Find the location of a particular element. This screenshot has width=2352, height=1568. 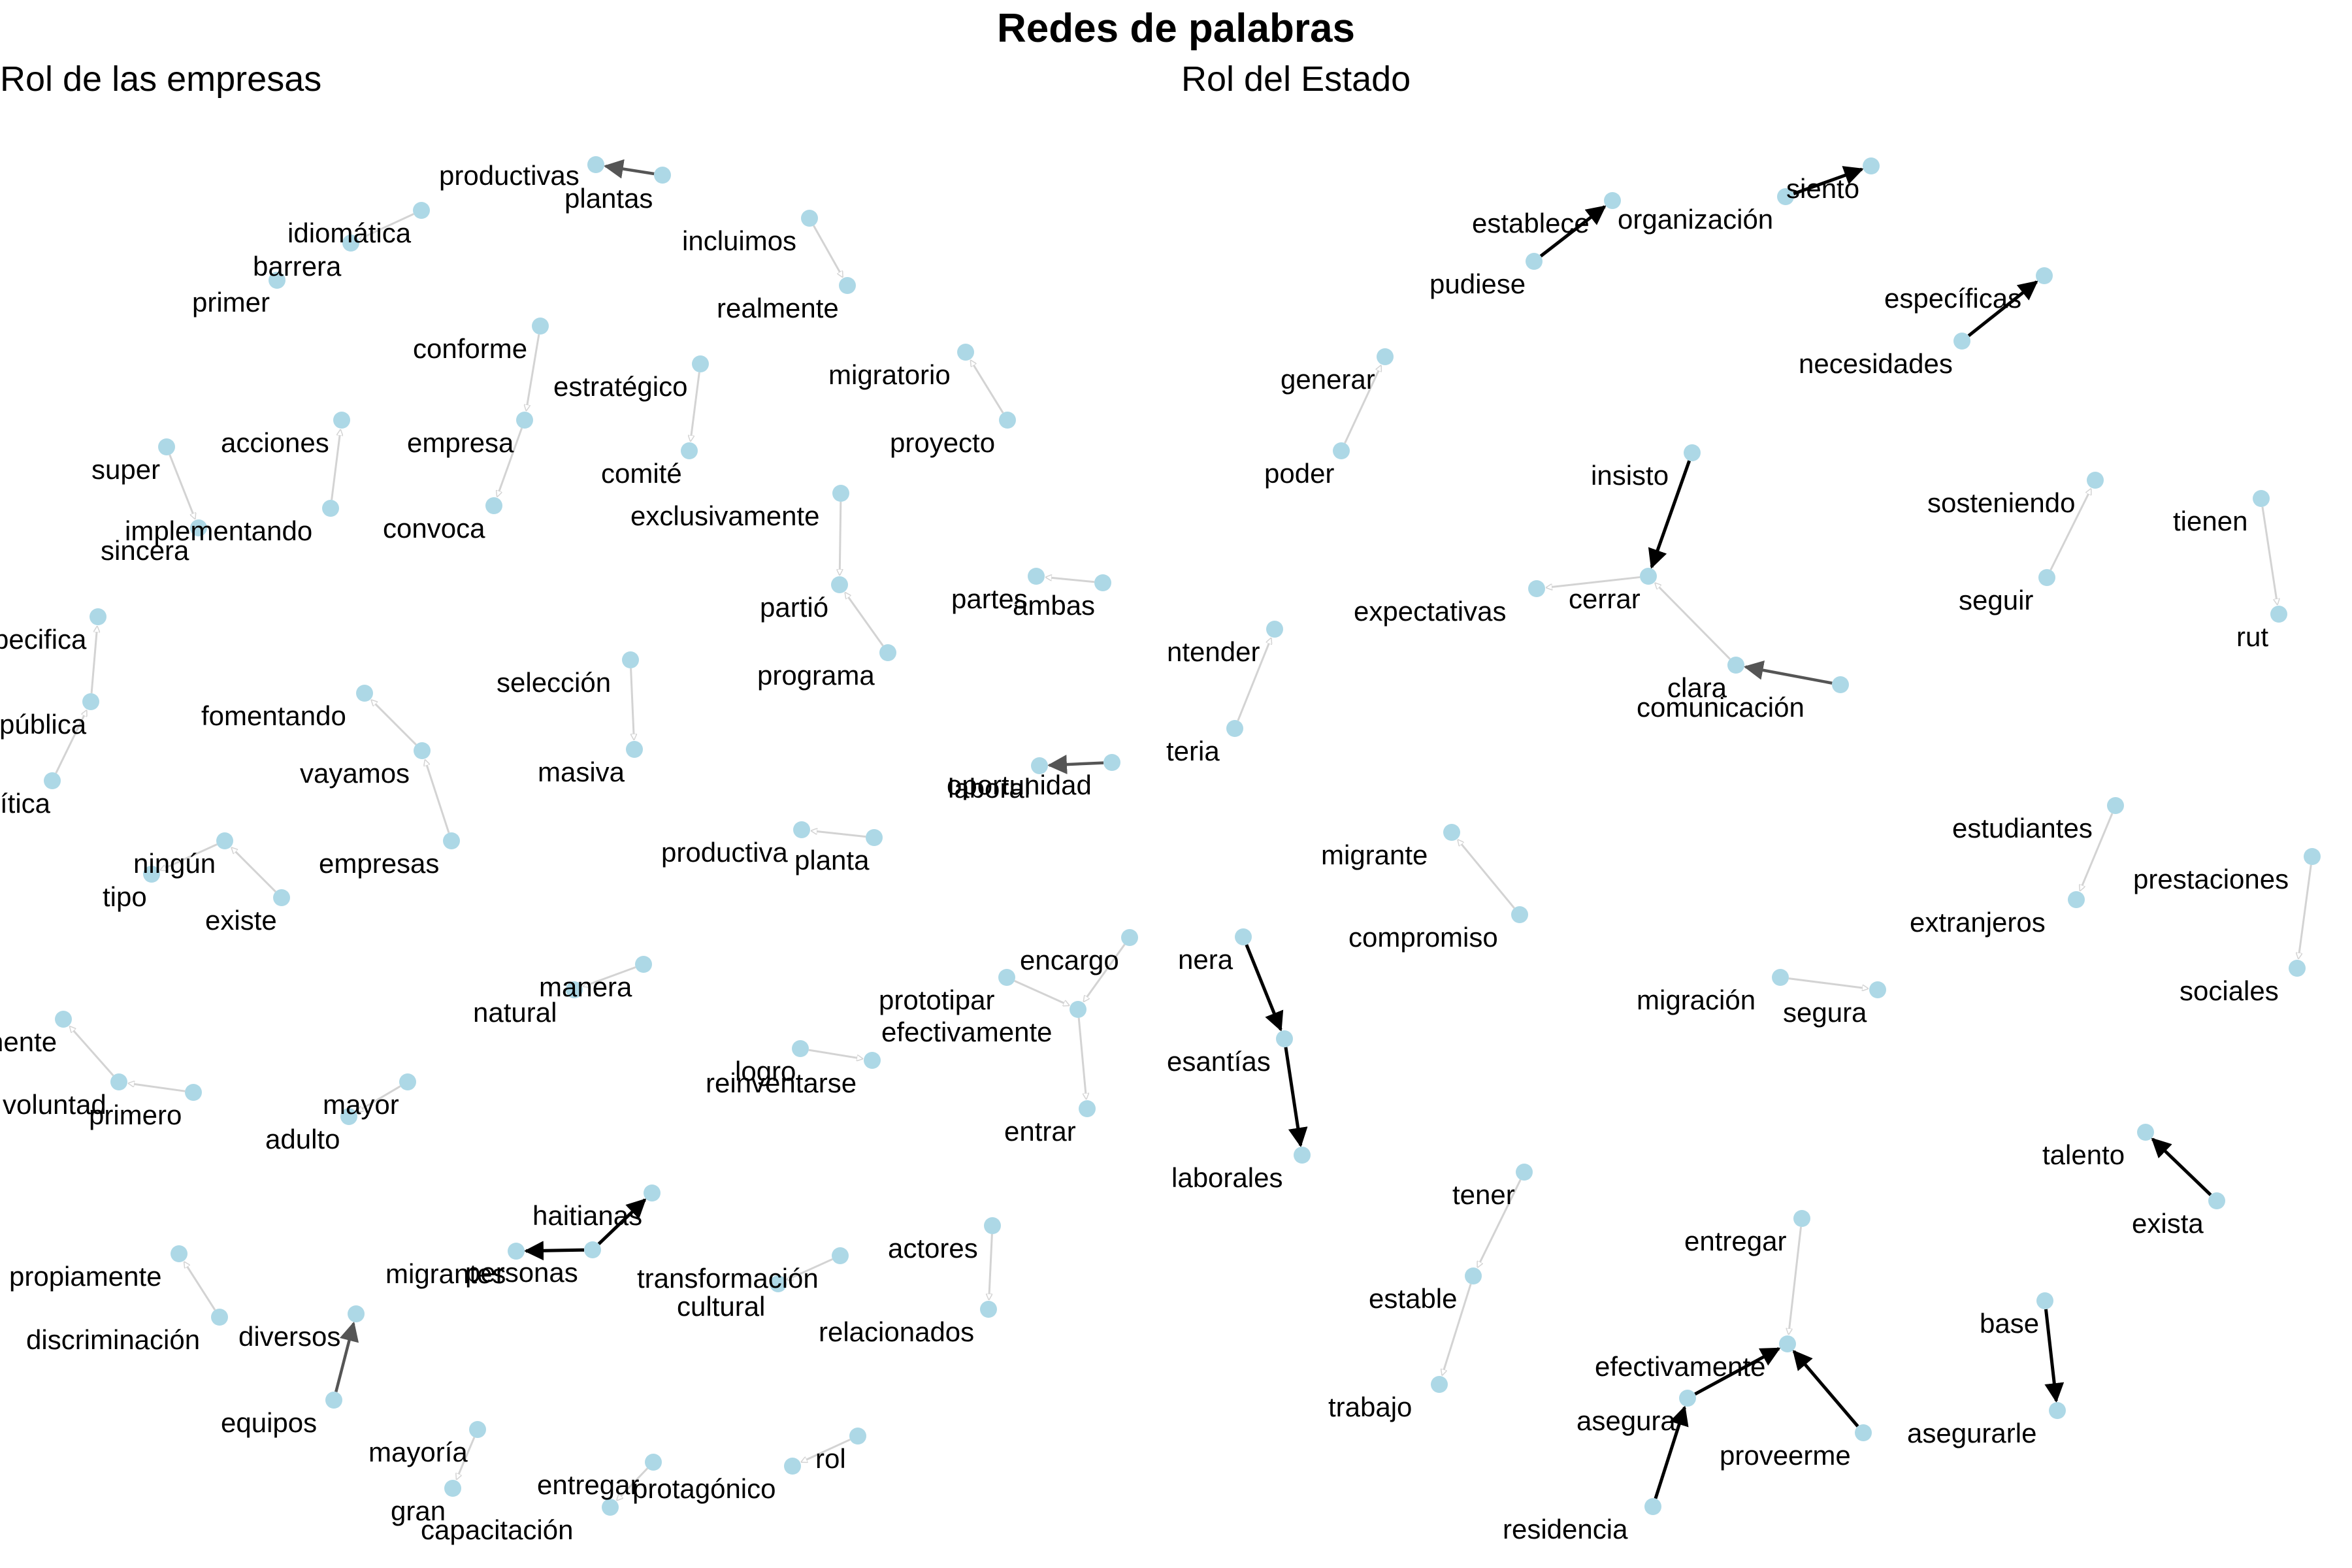

edge-estado-residencia-to-asegura is located at coordinates (1671, 1452).